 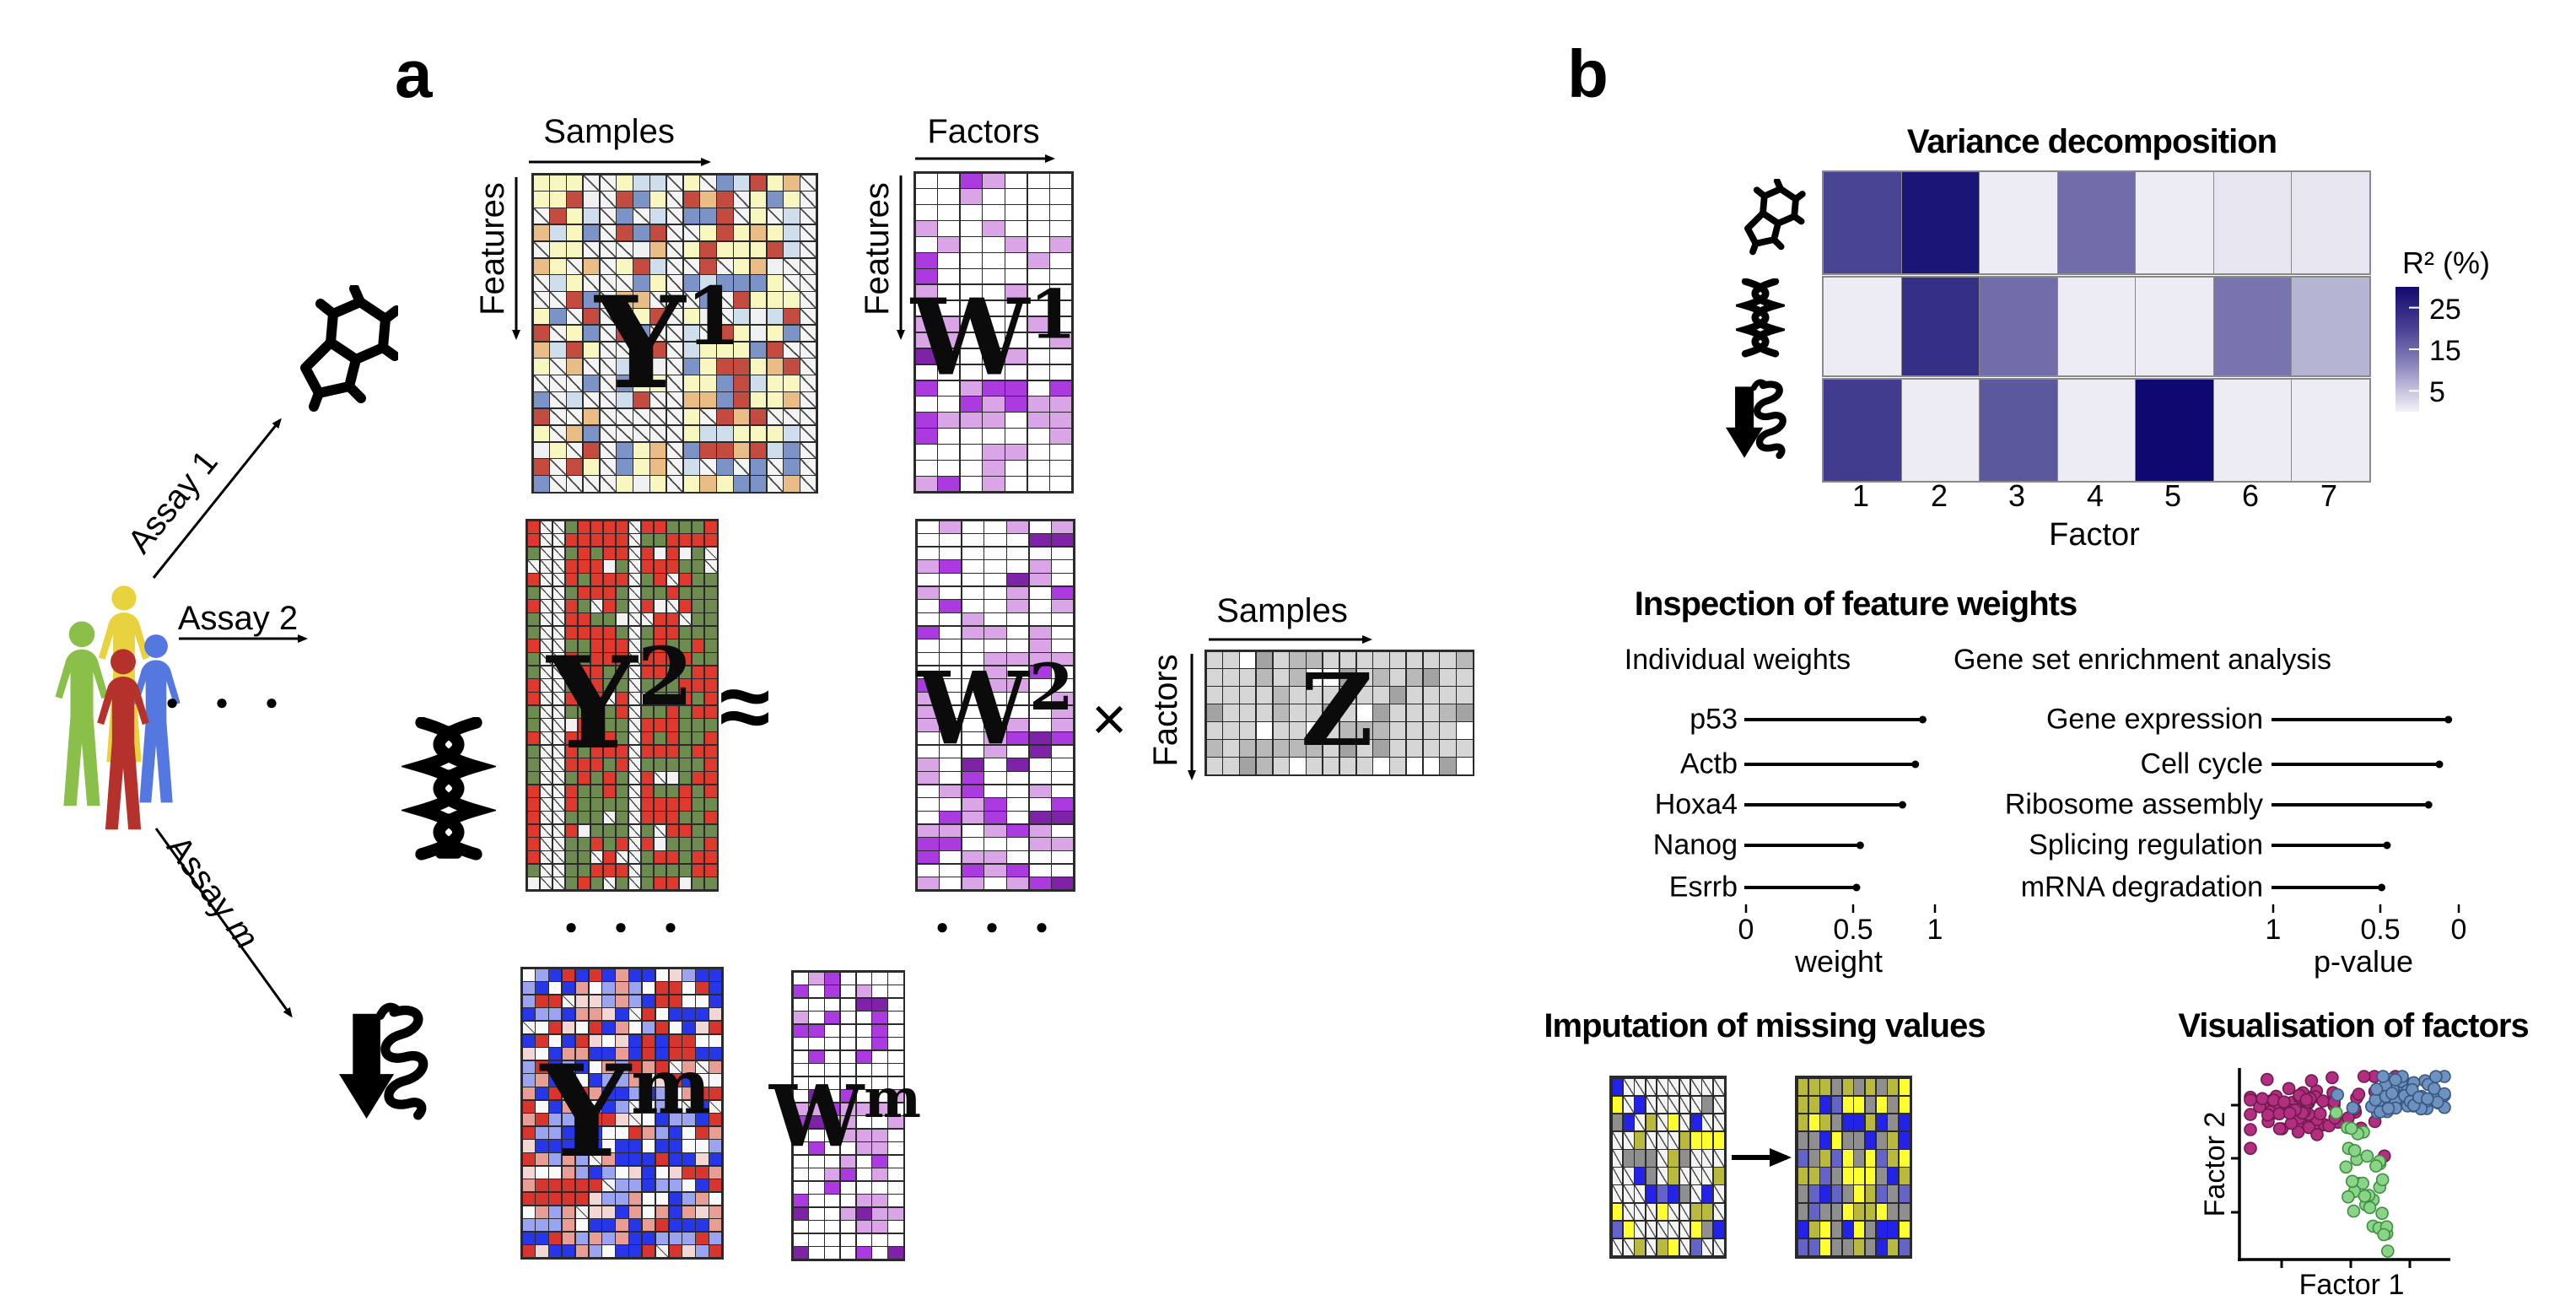 What do you see at coordinates (414, 73) in the screenshot?
I see `panel-a-label: a` at bounding box center [414, 73].